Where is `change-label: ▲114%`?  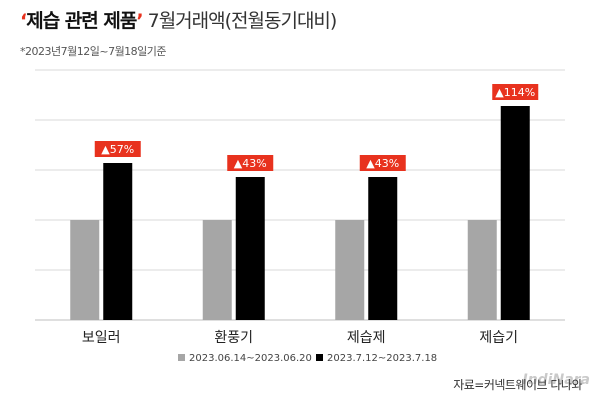
change-label: ▲114% is located at coordinates (515, 92).